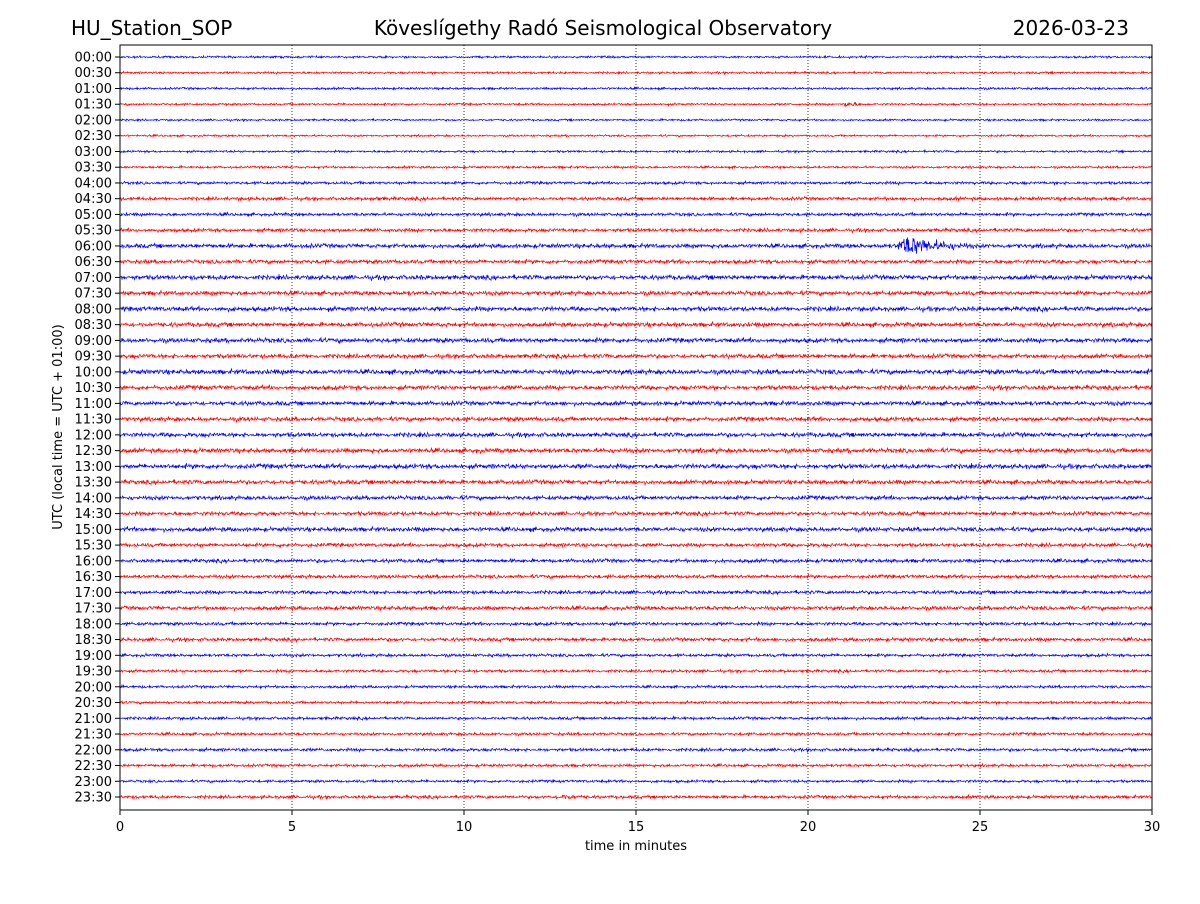  Describe the element at coordinates (93, 798) in the screenshot. I see `y-tick-label: 23:30` at that location.